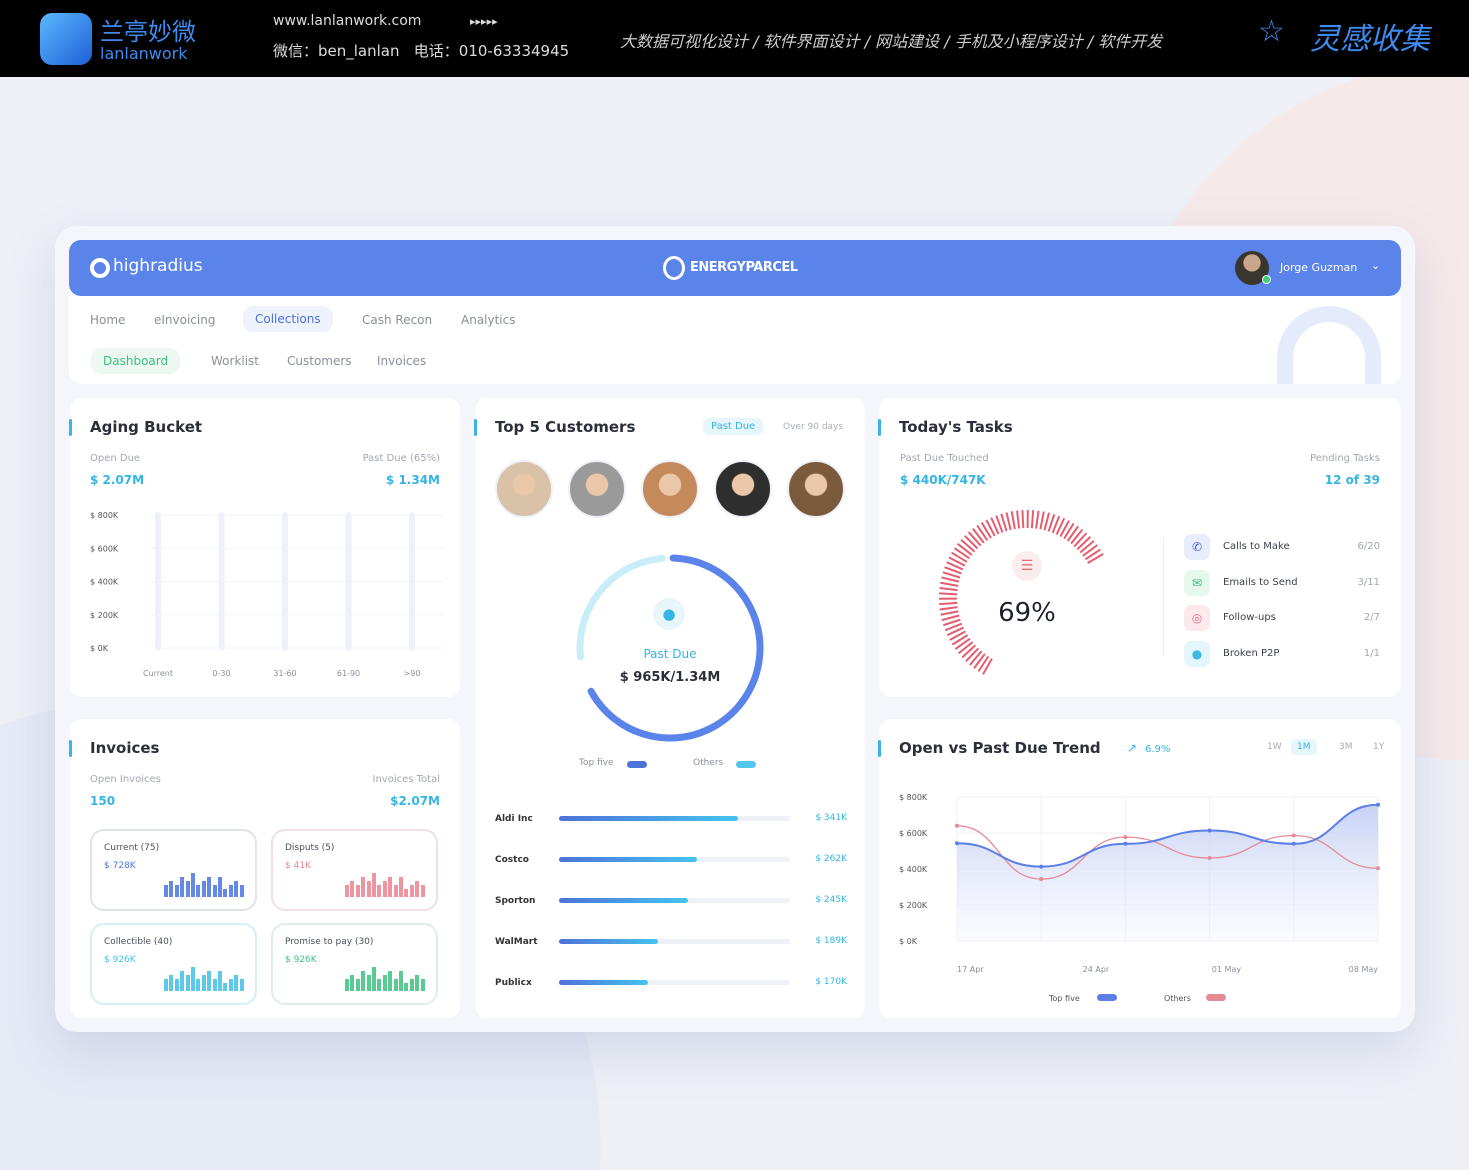 The height and width of the screenshot is (1170, 1469). Describe the element at coordinates (173, 964) in the screenshot. I see `invoice-card: Collectible (40) $ 926K` at that location.